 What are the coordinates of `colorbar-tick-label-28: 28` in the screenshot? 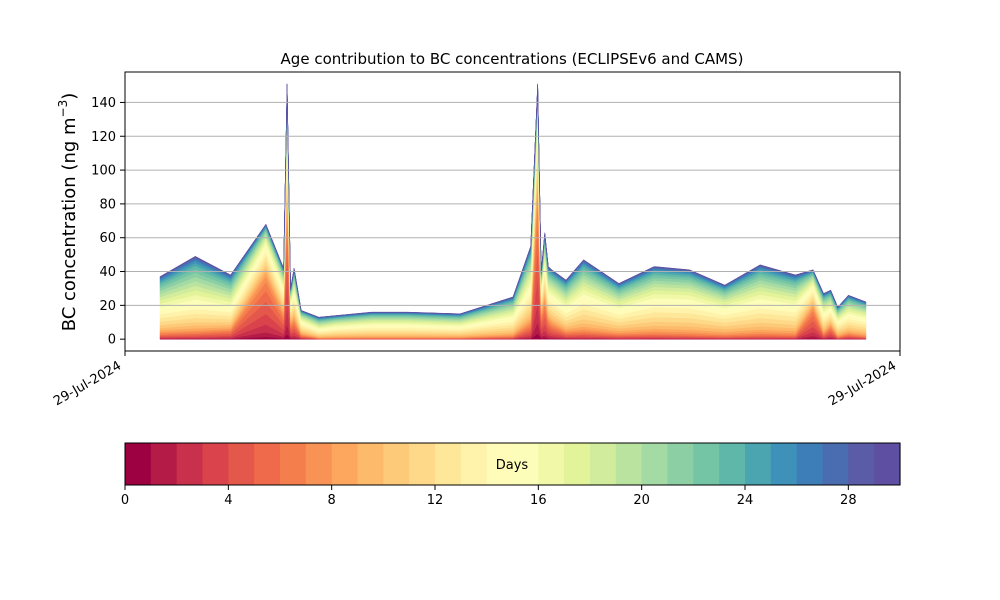 It's located at (848, 500).